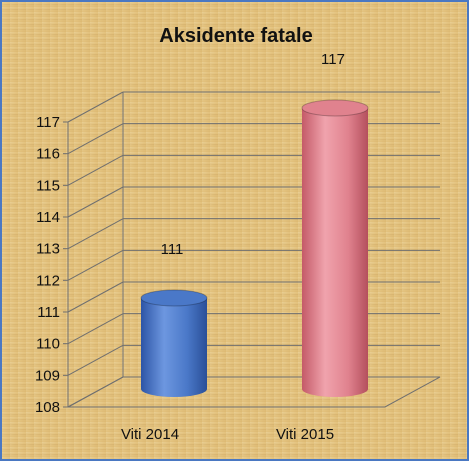  I want to click on bar-1: 111, so click(174, 319).